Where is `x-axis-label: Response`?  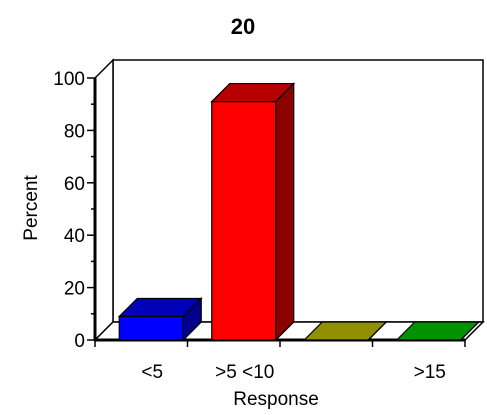
x-axis-label: Response is located at coordinates (276, 399).